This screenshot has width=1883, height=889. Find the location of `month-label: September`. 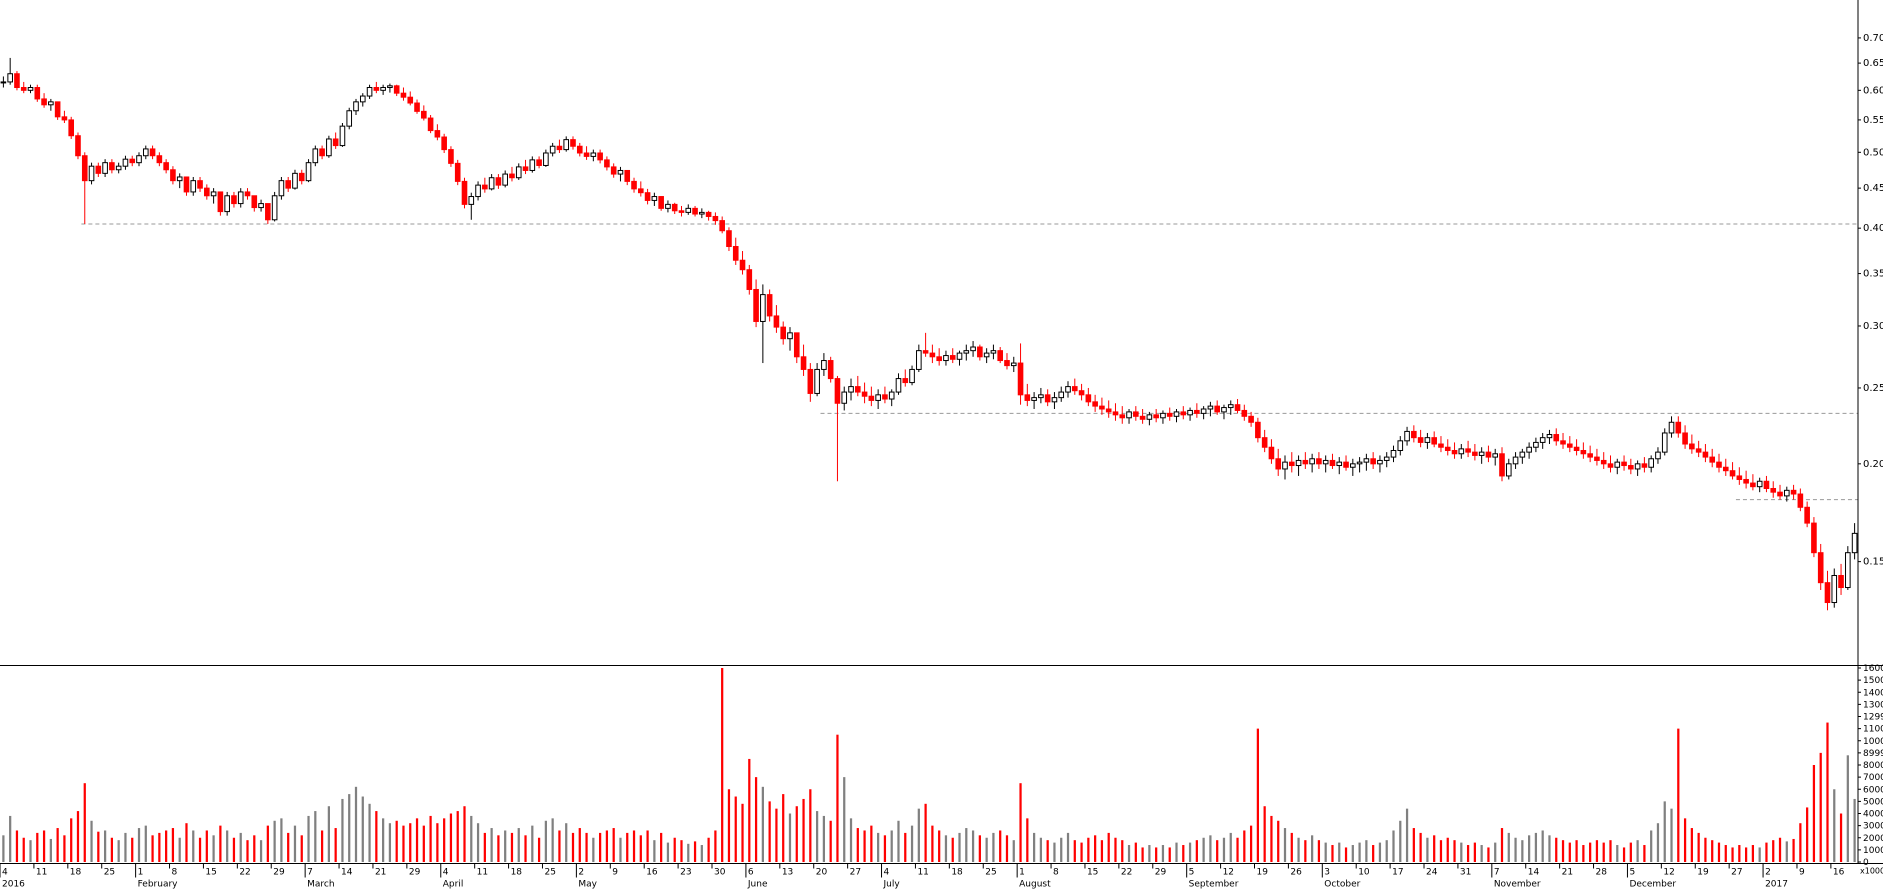

month-label: September is located at coordinates (1214, 884).